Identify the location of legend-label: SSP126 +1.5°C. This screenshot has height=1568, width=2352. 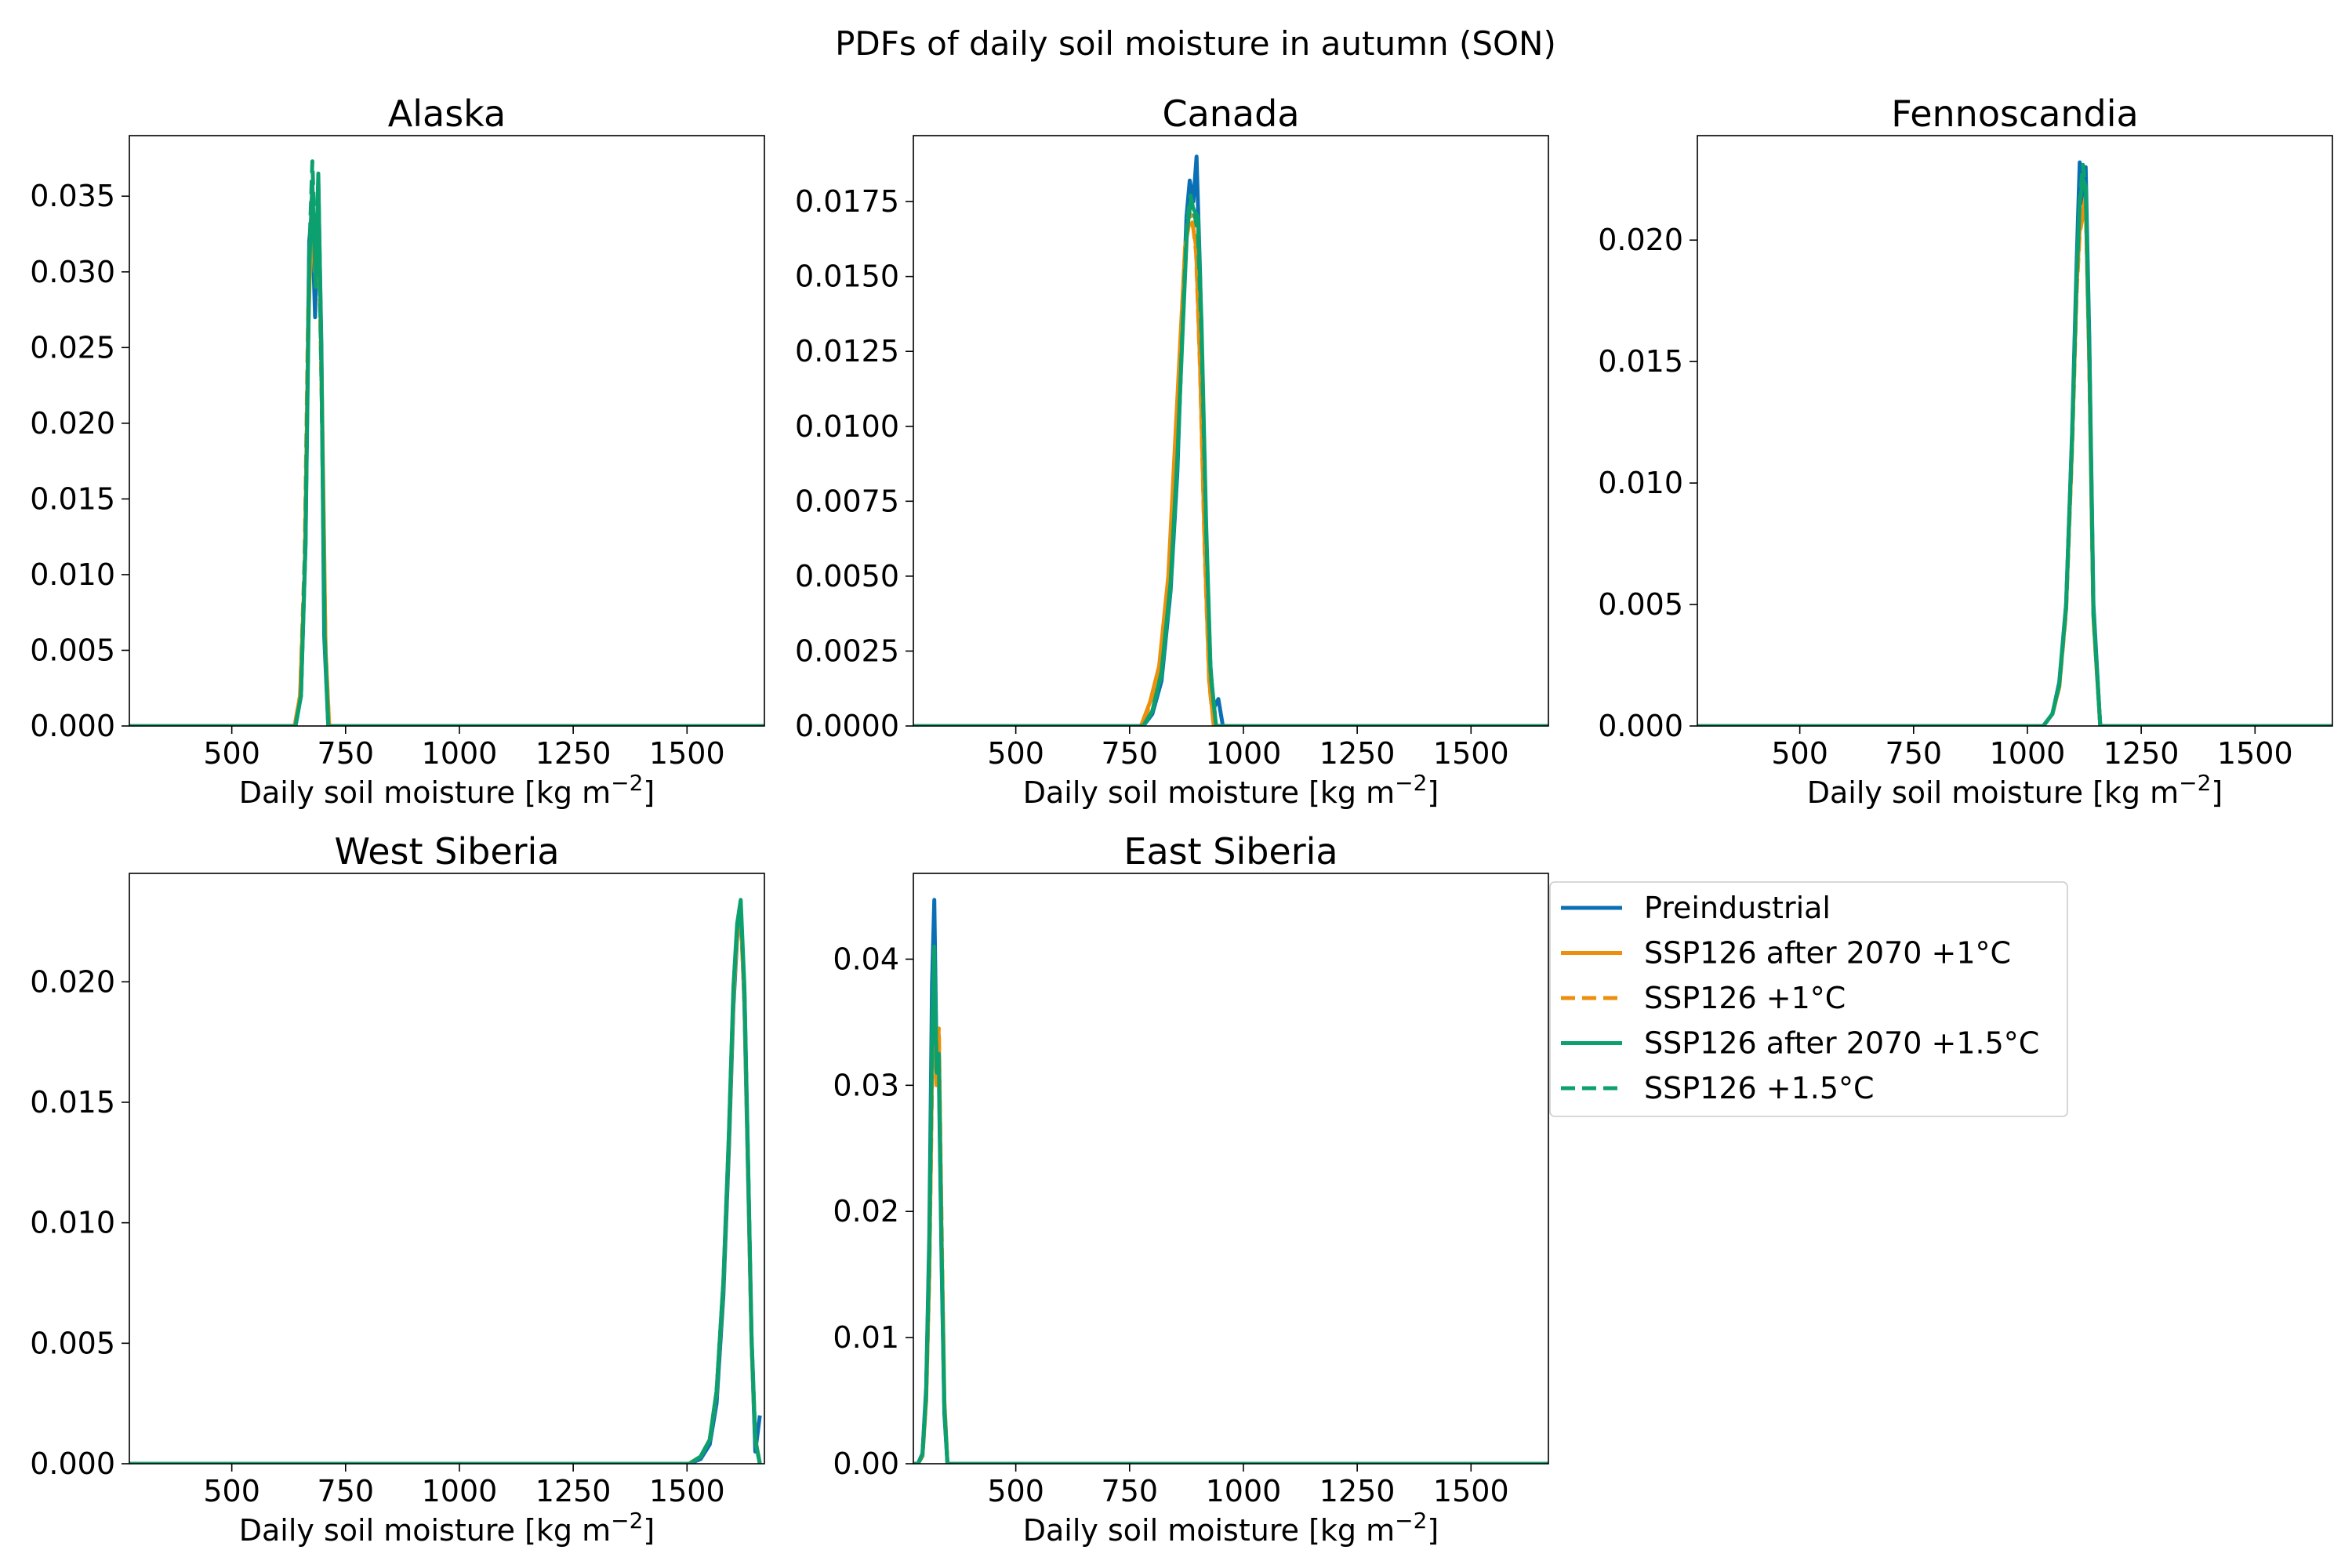
(1760, 1088).